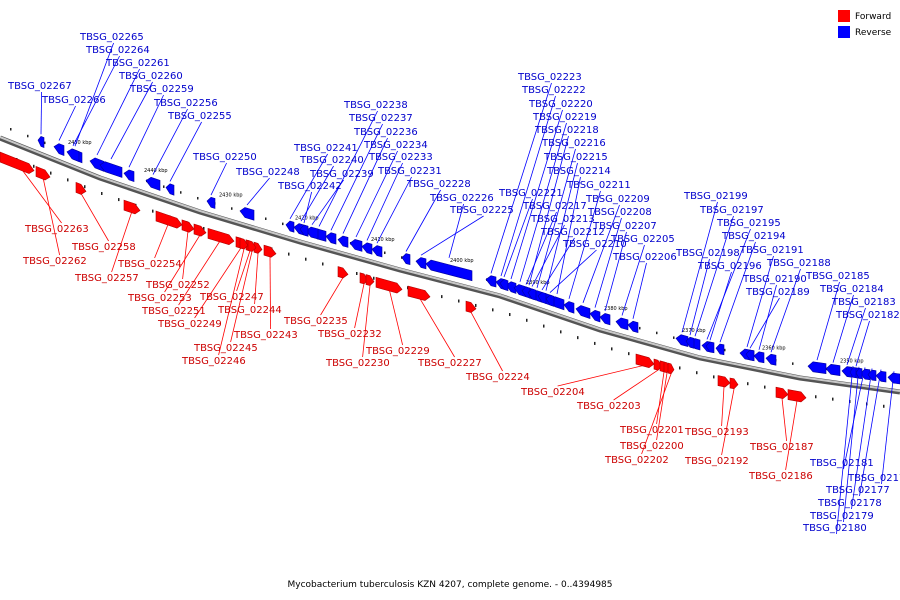 The image size is (900, 600). What do you see at coordinates (397, 351) in the screenshot?
I see `gene-label-tbsg_02229: TBSG_02229` at bounding box center [397, 351].